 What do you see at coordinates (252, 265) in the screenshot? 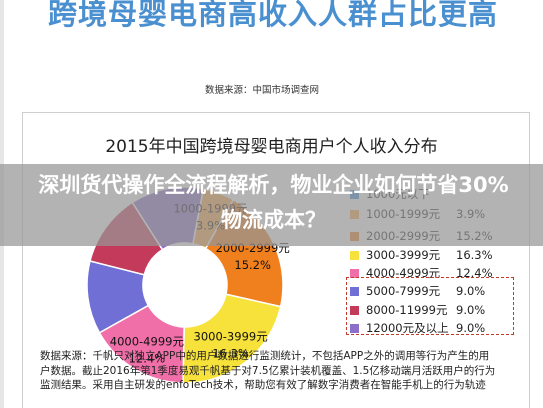
I see `slice-label-value: 15.2%` at bounding box center [252, 265].